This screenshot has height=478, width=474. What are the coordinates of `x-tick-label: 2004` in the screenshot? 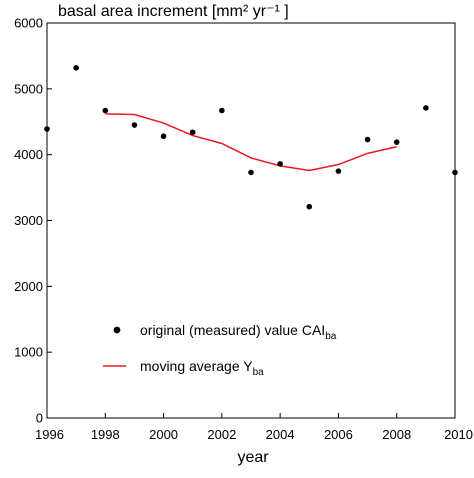 It's located at (280, 434).